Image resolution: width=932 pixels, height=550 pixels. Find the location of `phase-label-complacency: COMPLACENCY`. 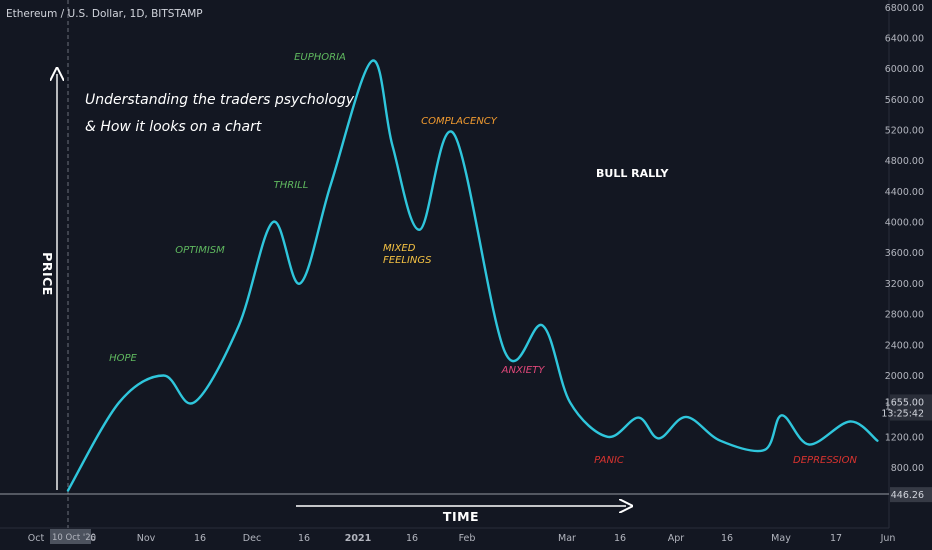

phase-label-complacency: COMPLACENCY is located at coordinates (459, 121).